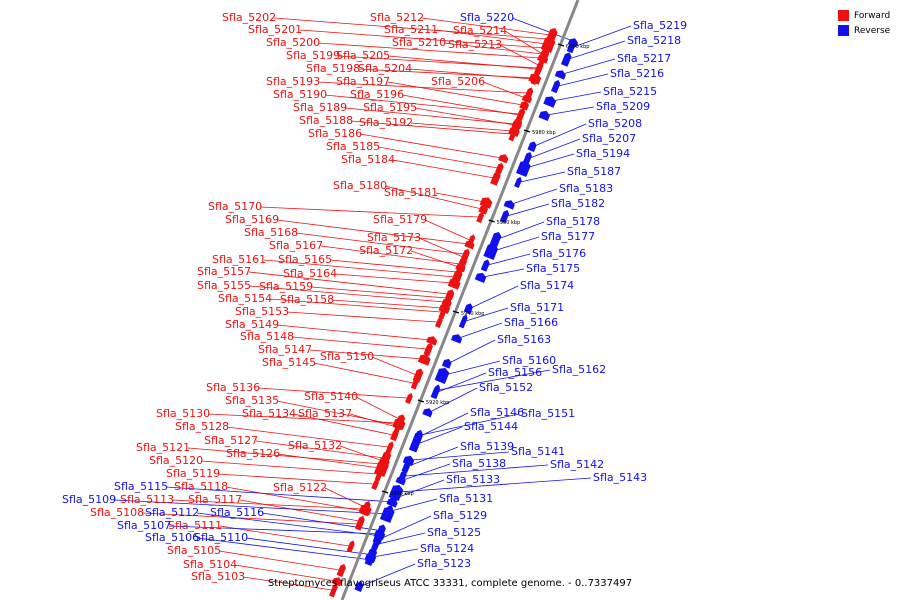  What do you see at coordinates (231, 440) in the screenshot?
I see `gene-label-sfla-5127: Sfla_5127` at bounding box center [231, 440].